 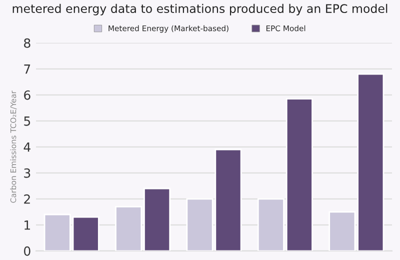 I want to click on y-tick-label: 5, so click(x=27, y=121).